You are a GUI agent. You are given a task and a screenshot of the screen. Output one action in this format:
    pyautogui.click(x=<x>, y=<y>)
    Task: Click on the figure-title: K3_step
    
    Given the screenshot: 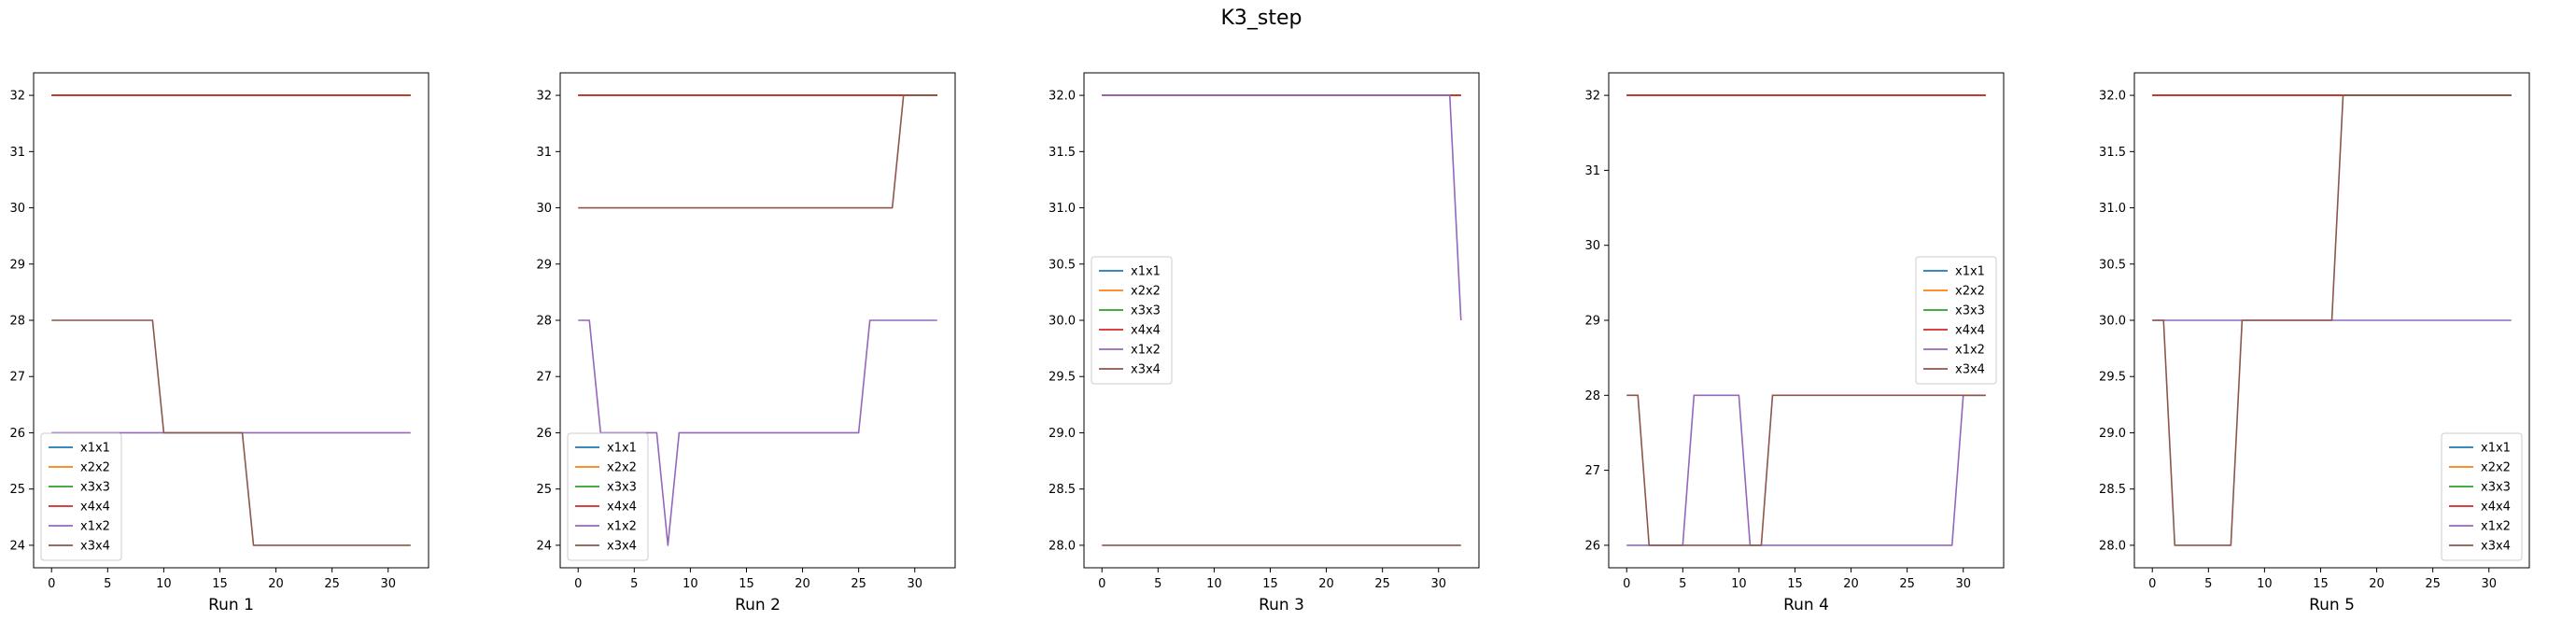 What is the action you would take?
    pyautogui.click(x=1261, y=18)
    